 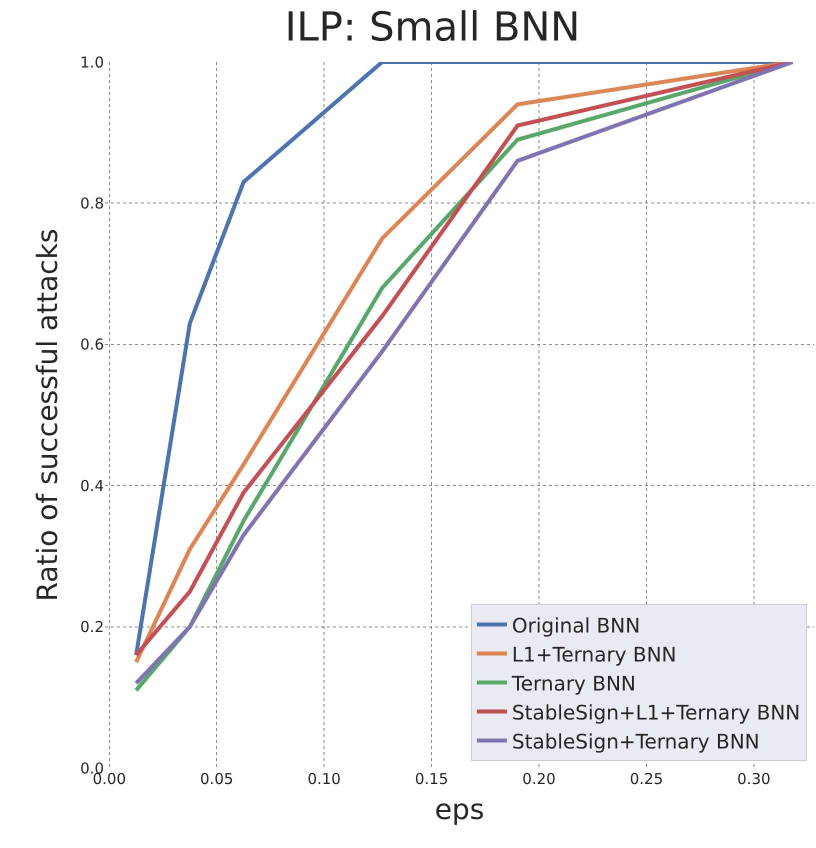 I want to click on x-tick-label: 0.30, so click(x=754, y=779).